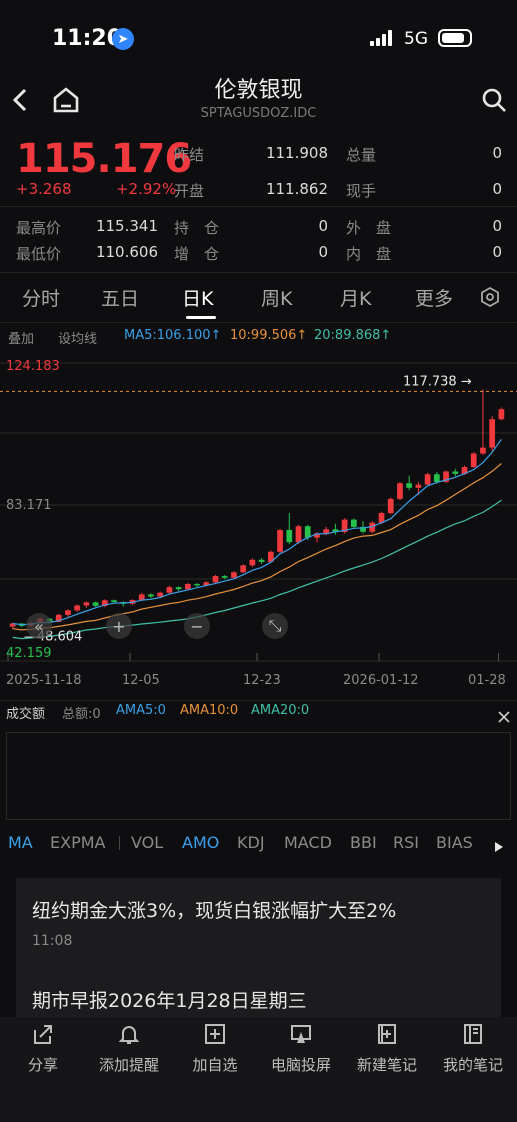 This screenshot has width=517, height=1122. Describe the element at coordinates (42, 1065) in the screenshot. I see `share-label: 分享` at that location.